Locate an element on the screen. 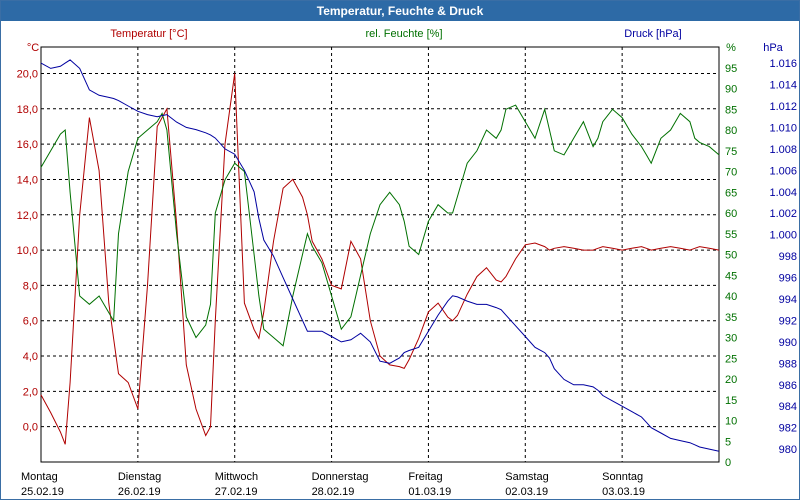  x-day-label: Freitag is located at coordinates (425, 477).